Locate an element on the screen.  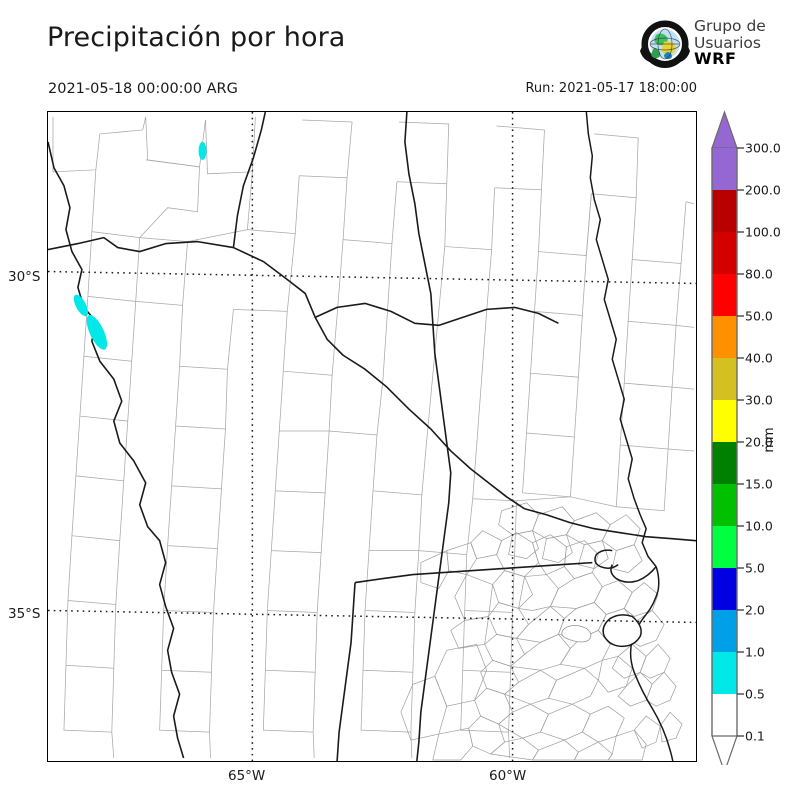
colorbar-tick-05: 0.5 is located at coordinates (755, 694).